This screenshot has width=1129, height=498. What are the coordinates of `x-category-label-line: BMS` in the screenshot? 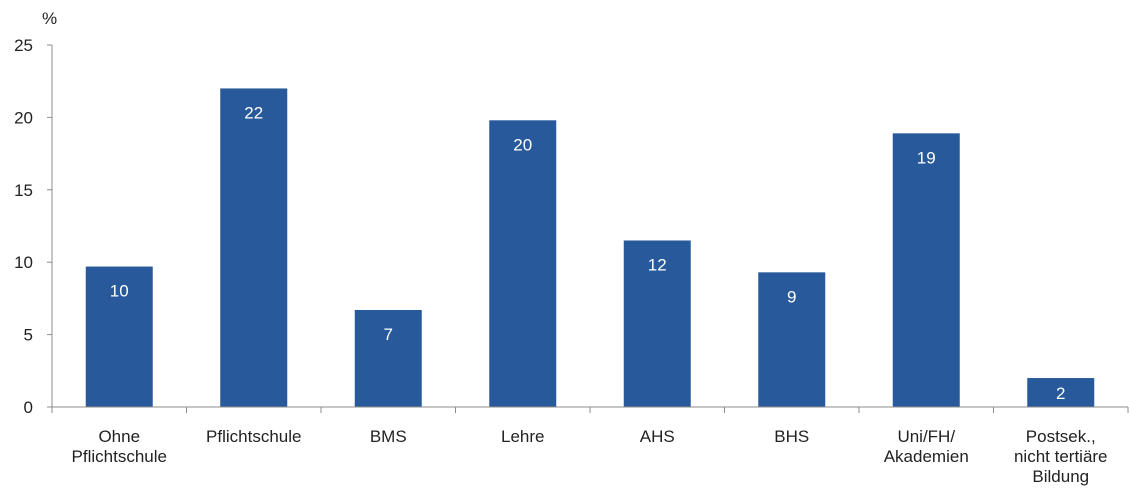 It's located at (388, 436).